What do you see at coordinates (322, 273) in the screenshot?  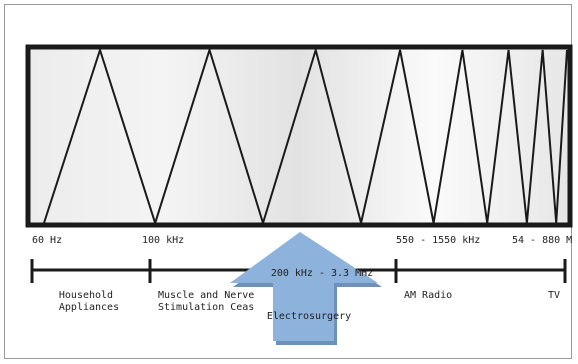 I see `electrosurgery-range: 200 kHz - 3.3 MHz` at bounding box center [322, 273].